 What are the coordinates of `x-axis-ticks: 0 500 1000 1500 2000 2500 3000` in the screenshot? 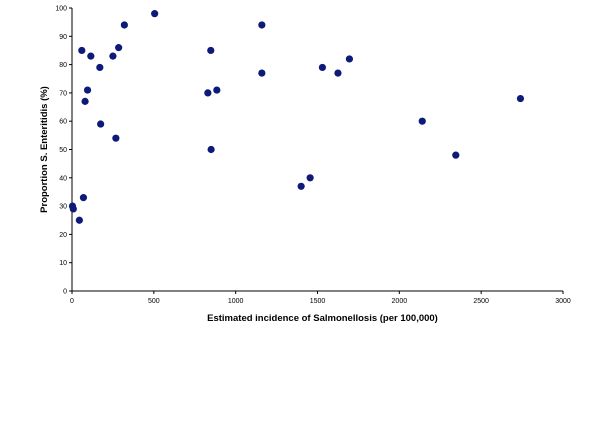 It's located at (320, 298).